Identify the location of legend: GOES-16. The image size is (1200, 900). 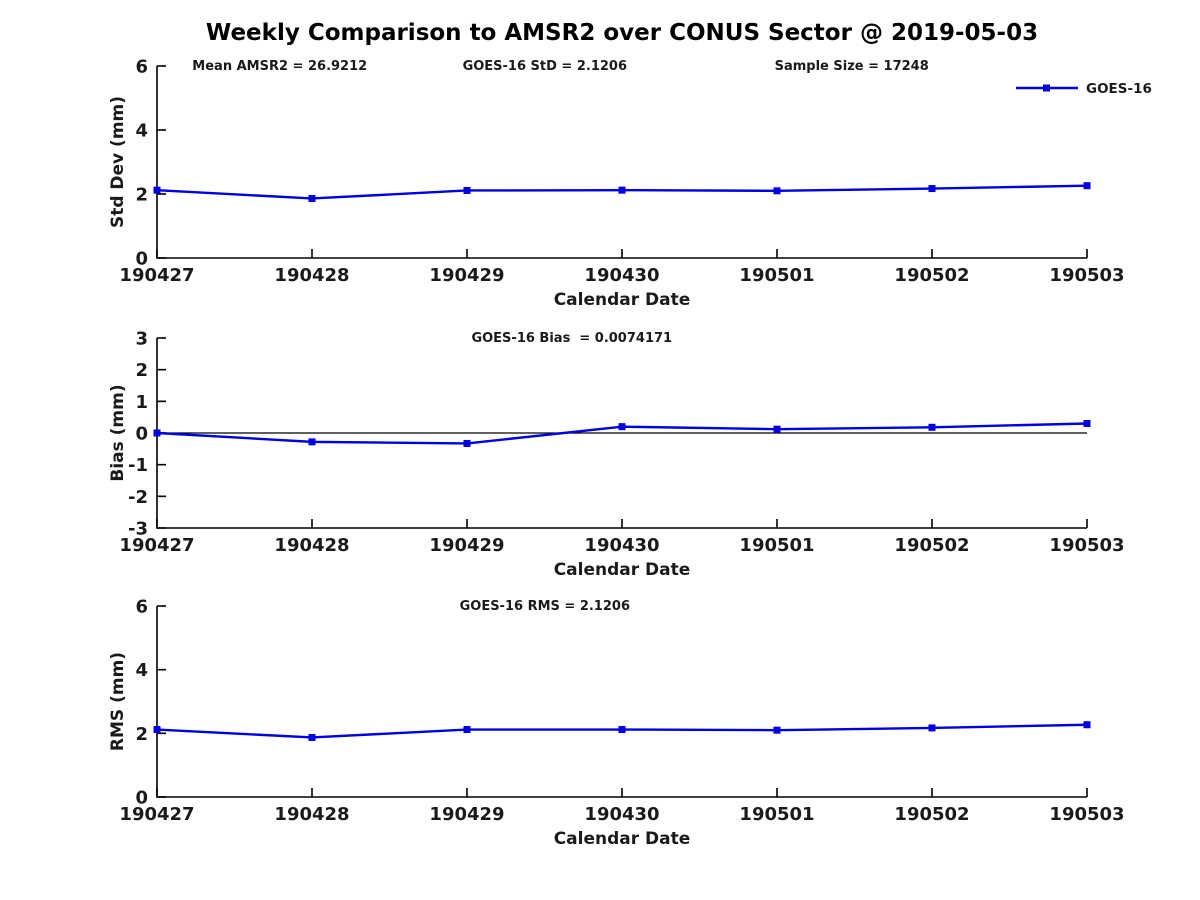
(1084, 89).